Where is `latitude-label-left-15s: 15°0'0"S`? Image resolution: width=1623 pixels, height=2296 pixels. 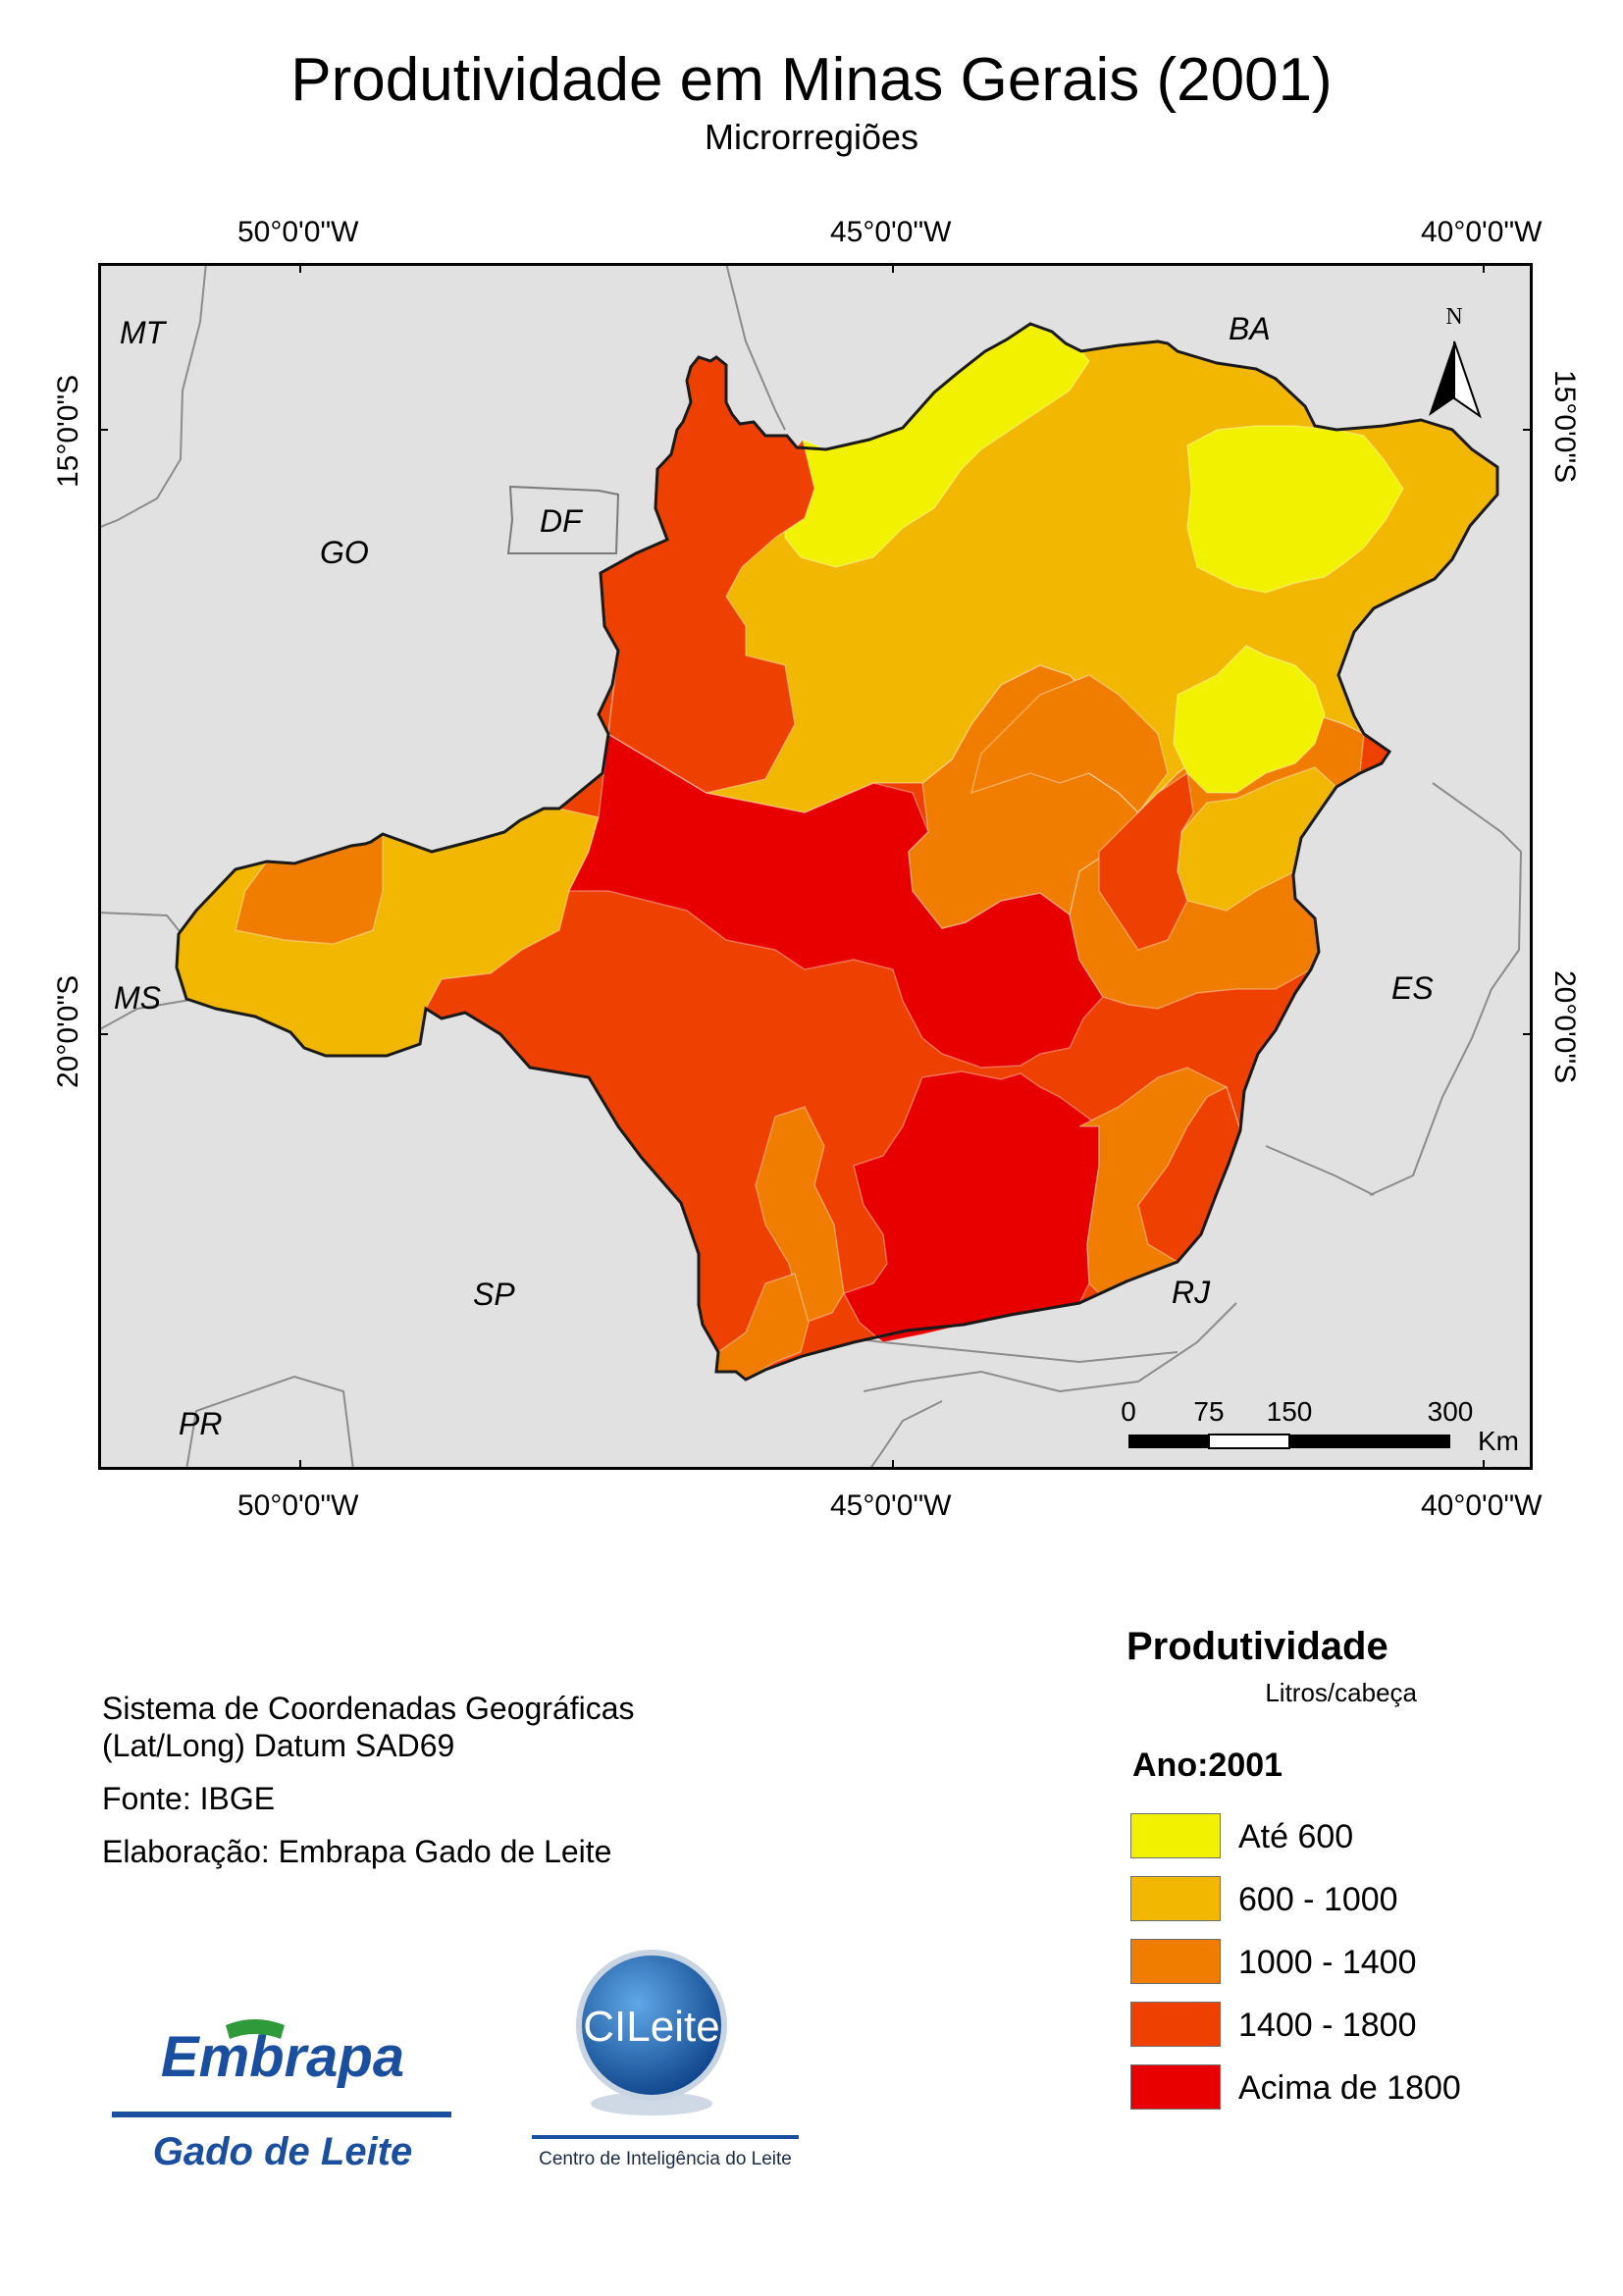
latitude-label-left-15s: 15°0'0"S is located at coordinates (68, 431).